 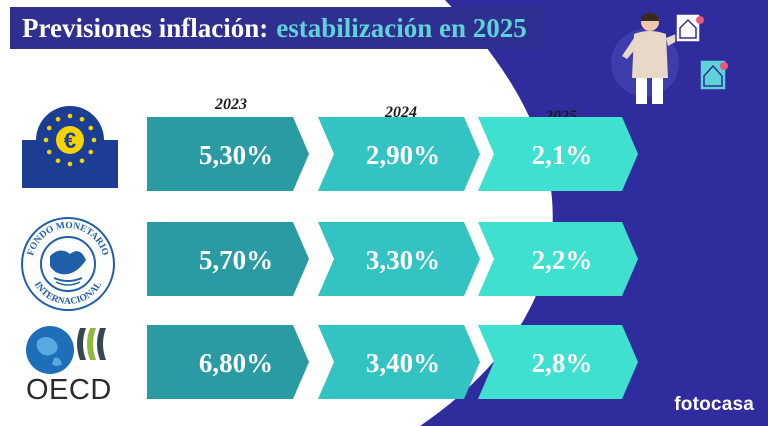 I want to click on arrow-oecd-2024, so click(x=399, y=362).